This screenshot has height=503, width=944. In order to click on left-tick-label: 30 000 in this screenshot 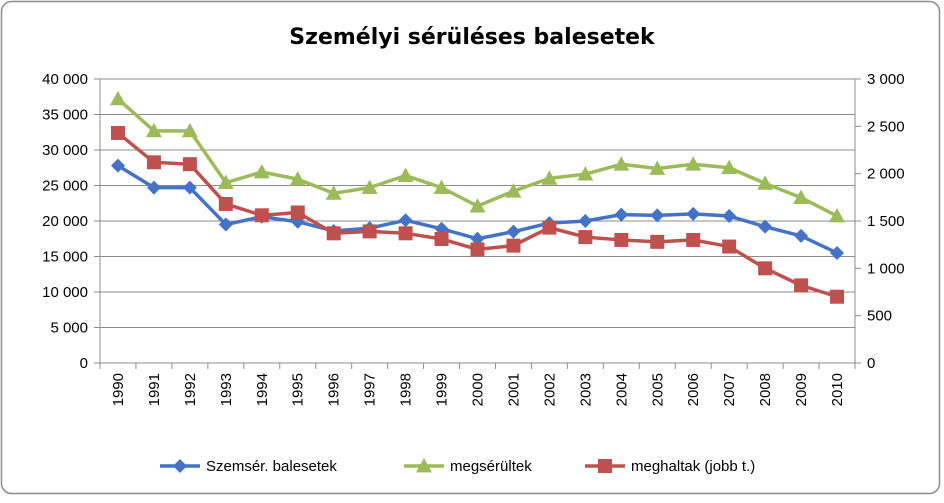, I will do `click(65, 150)`.